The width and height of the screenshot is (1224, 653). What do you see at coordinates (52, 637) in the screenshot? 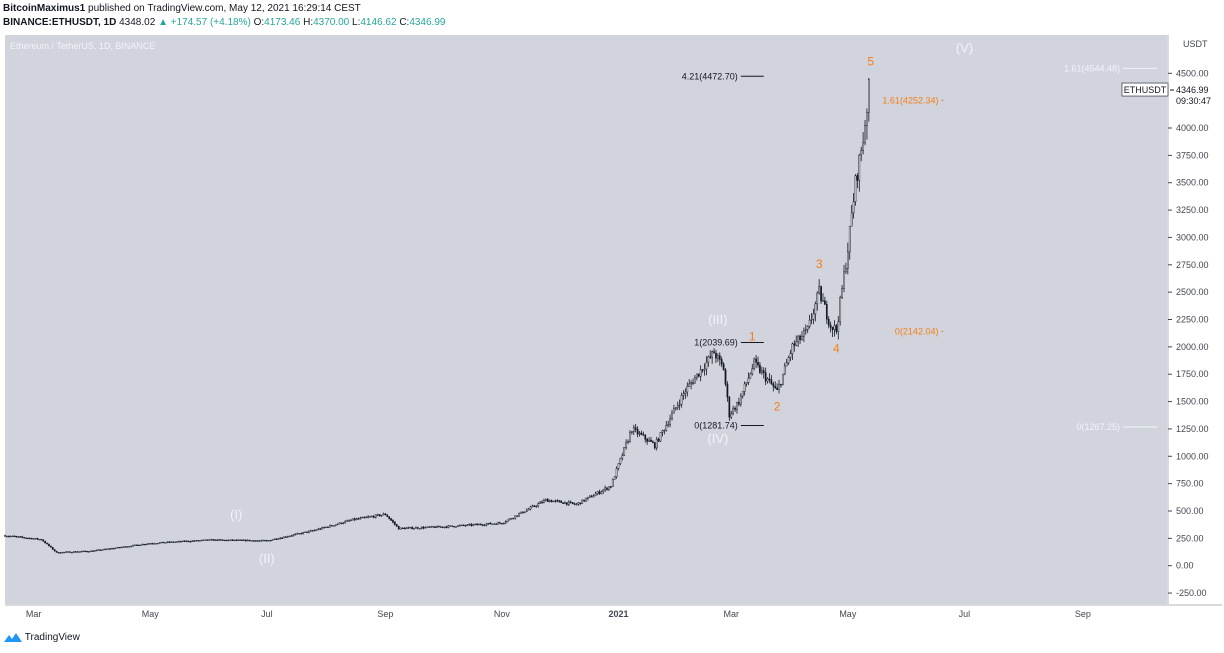
I see `brand-name: TradingView` at bounding box center [52, 637].